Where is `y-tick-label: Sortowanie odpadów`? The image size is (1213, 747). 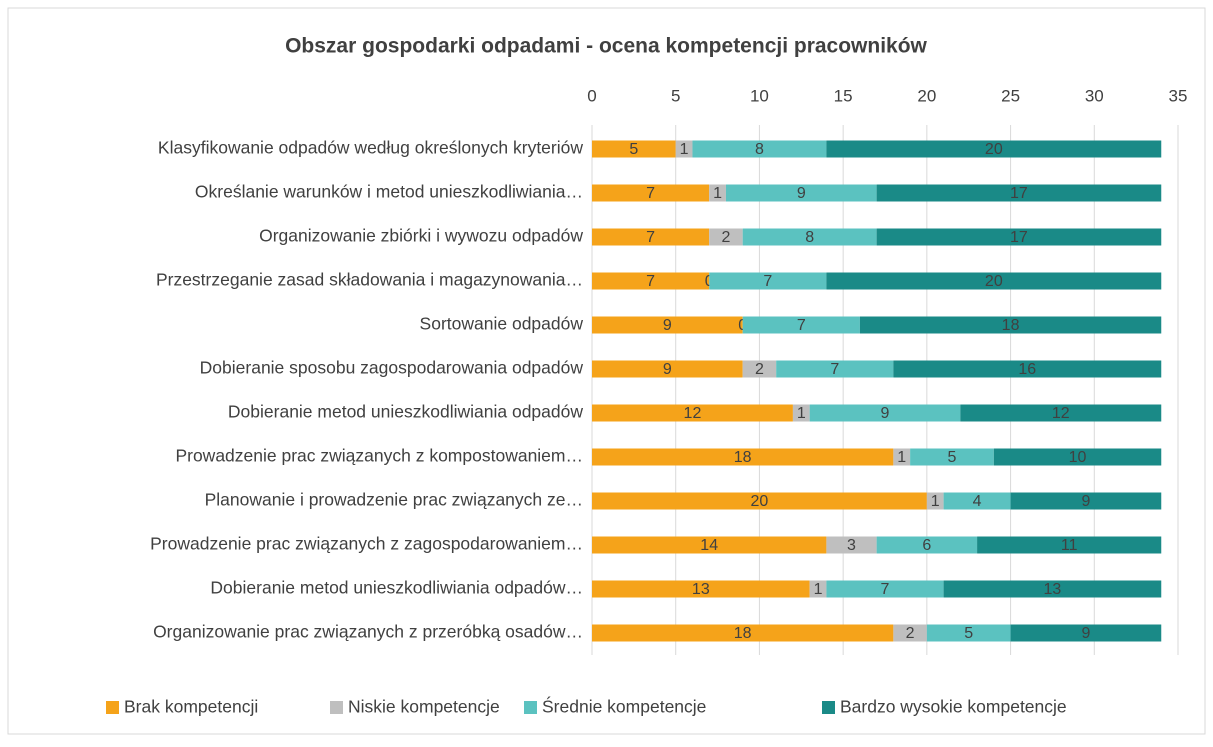
y-tick-label: Sortowanie odpadów is located at coordinates (502, 324).